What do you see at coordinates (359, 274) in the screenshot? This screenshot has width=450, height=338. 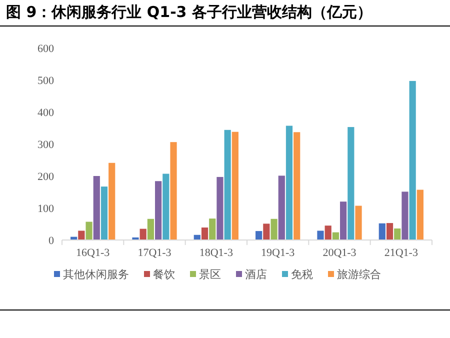 I see `legend-label: 旅游综合` at bounding box center [359, 274].